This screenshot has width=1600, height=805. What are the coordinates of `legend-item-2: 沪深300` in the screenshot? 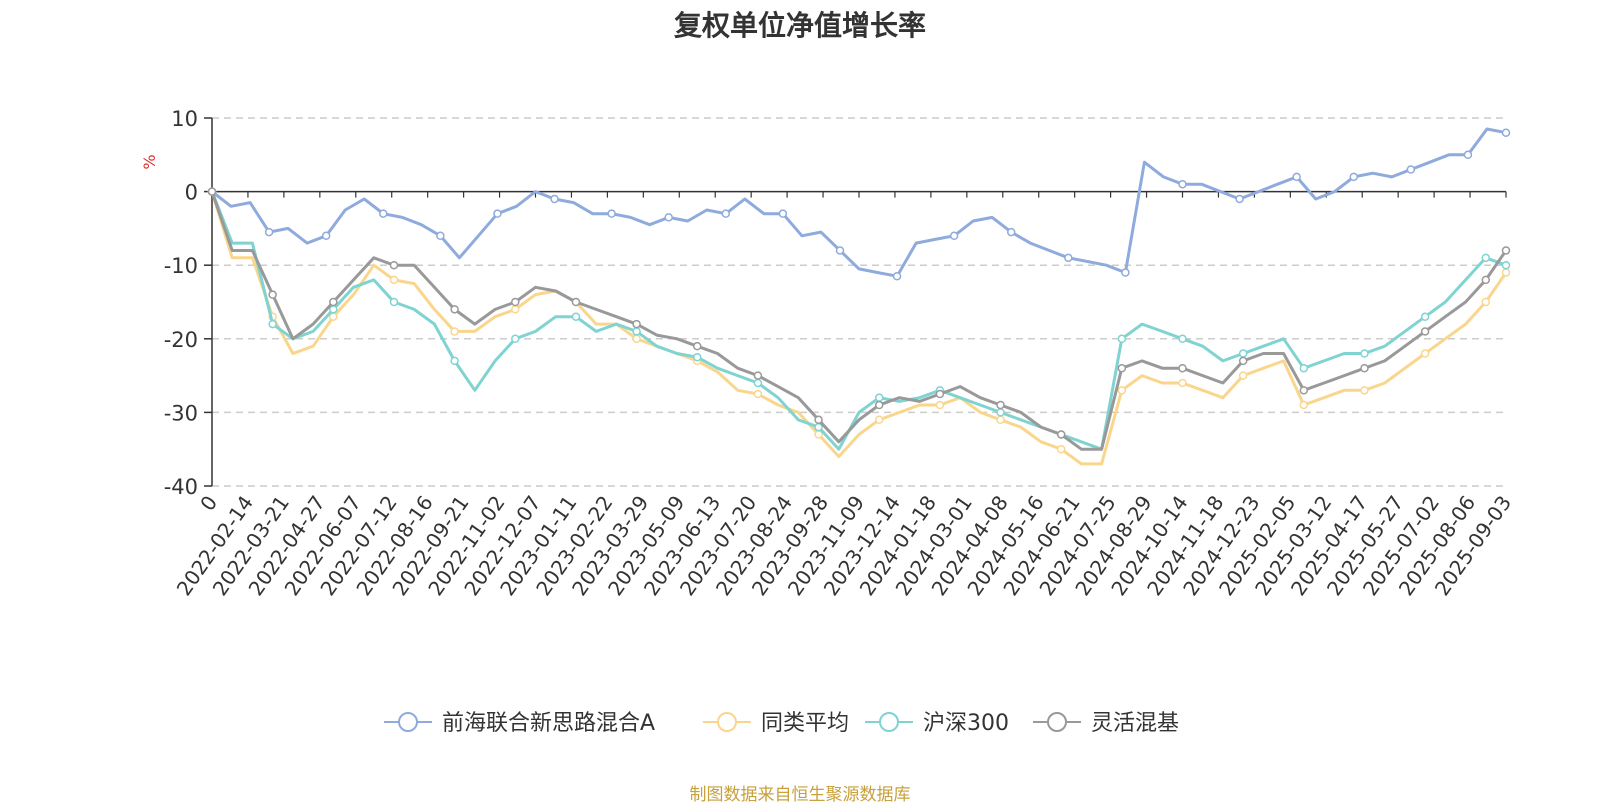 It's located at (937, 723).